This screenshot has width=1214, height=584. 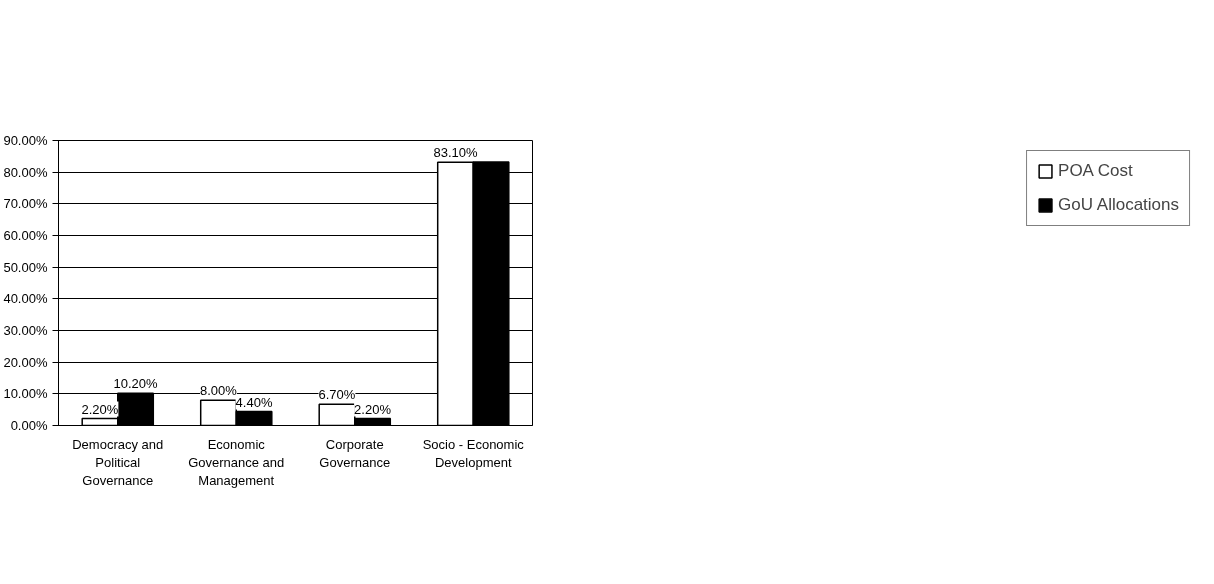 I want to click on legend-label: GoU Allocations, so click(x=1118, y=205).